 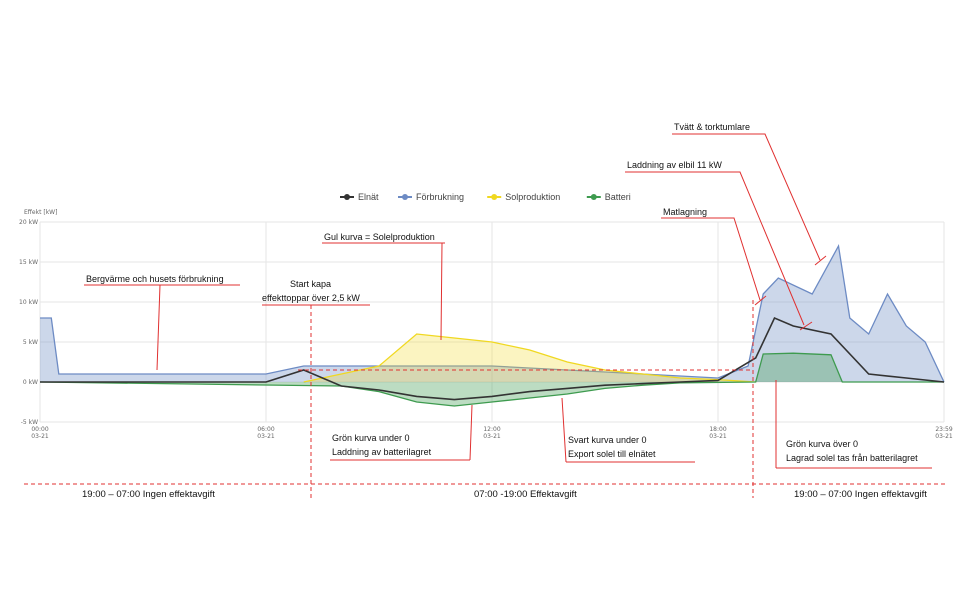 What do you see at coordinates (29, 422) in the screenshot?
I see `y-tick-label: -5 kW` at bounding box center [29, 422].